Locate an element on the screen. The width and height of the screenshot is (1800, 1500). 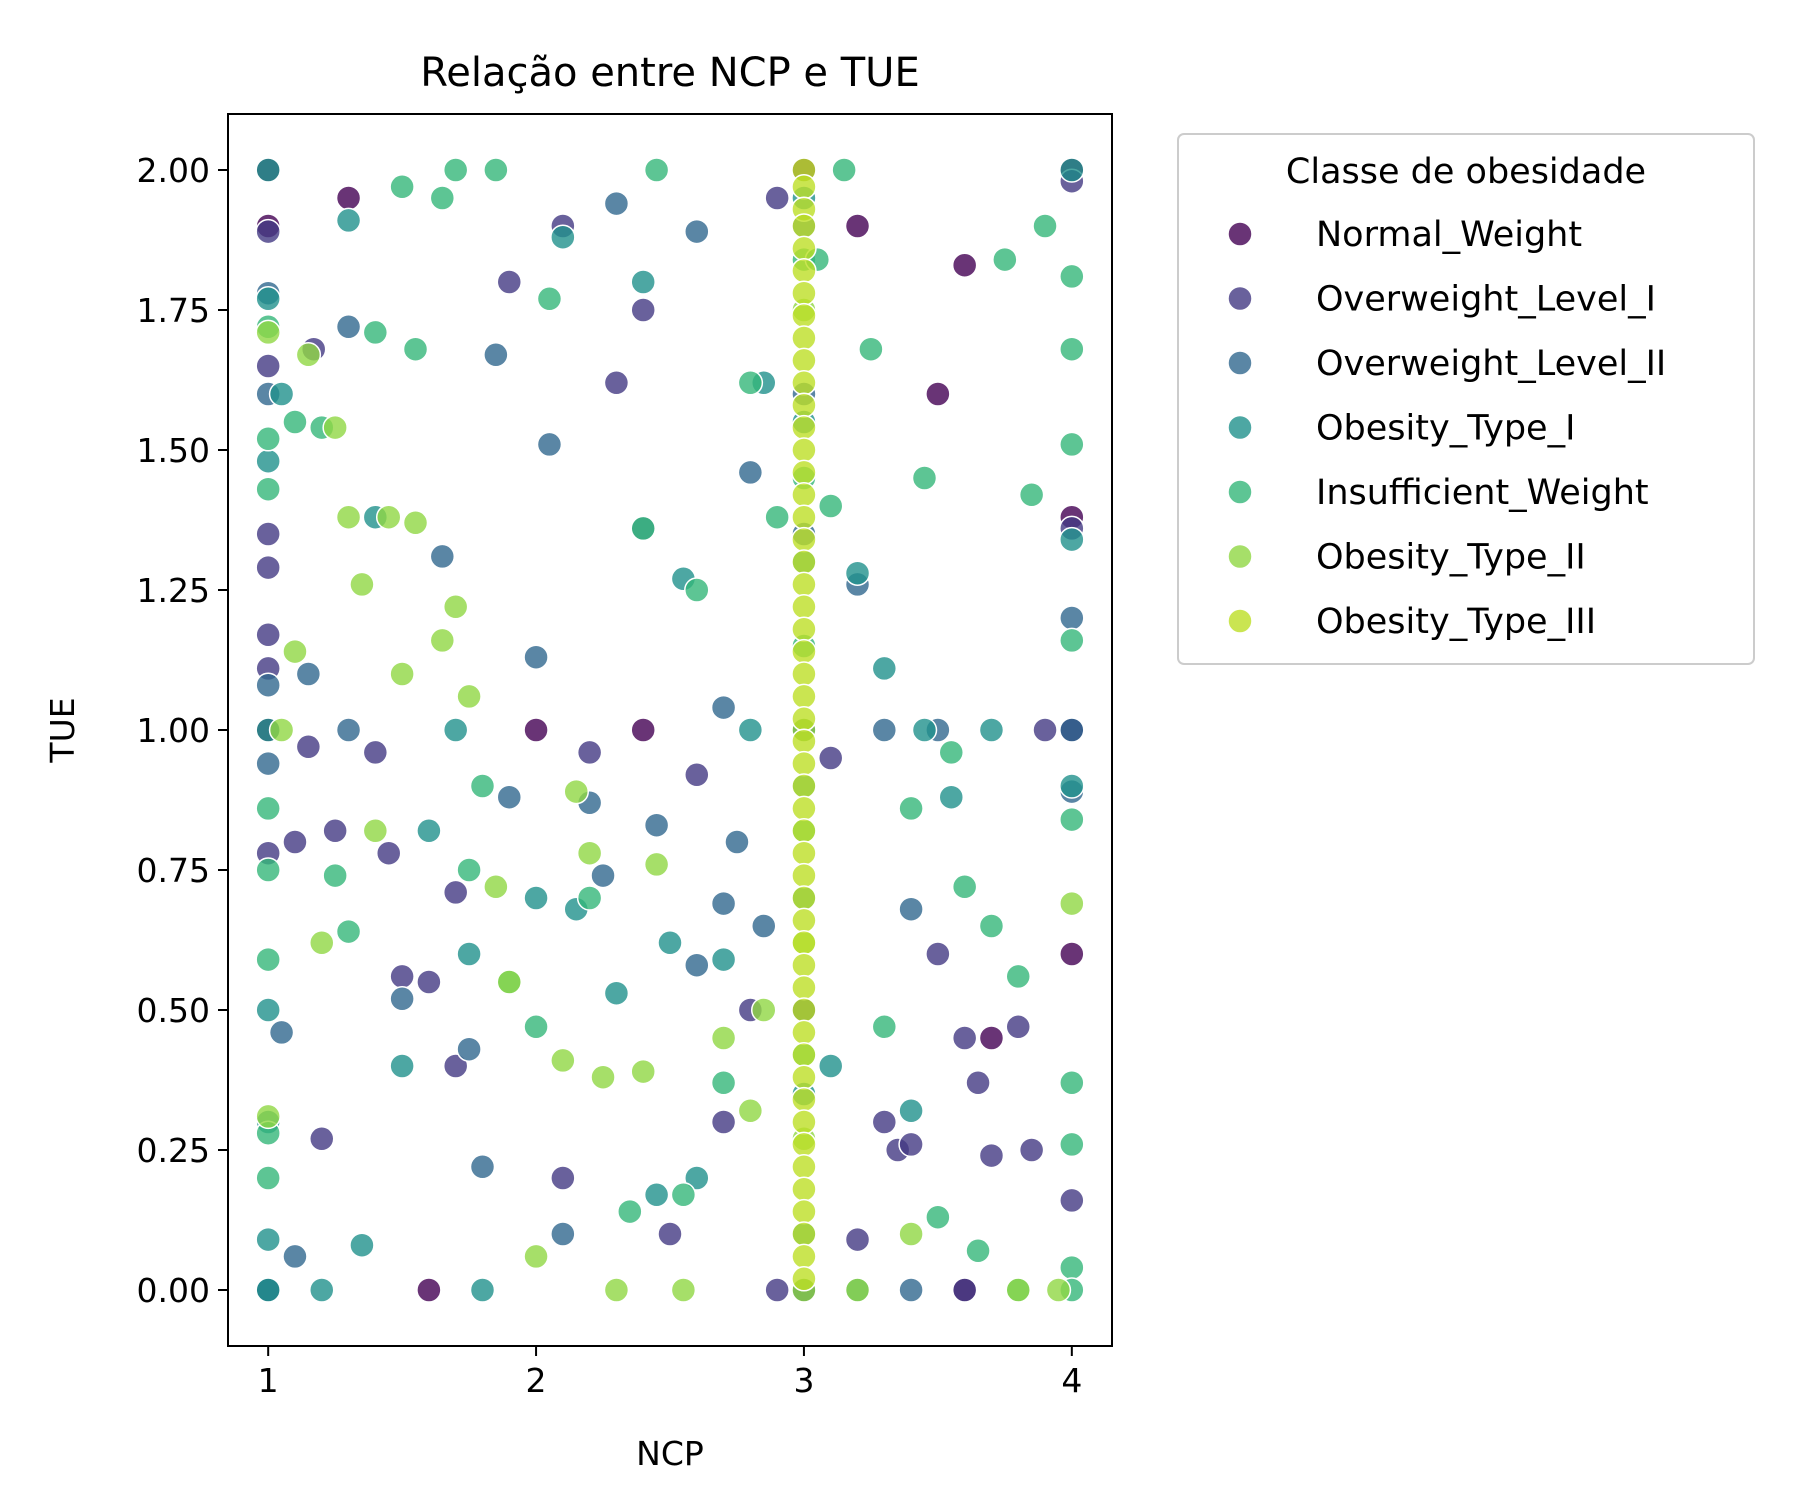
legend-title: Classe de obesidade is located at coordinates (1466, 172).